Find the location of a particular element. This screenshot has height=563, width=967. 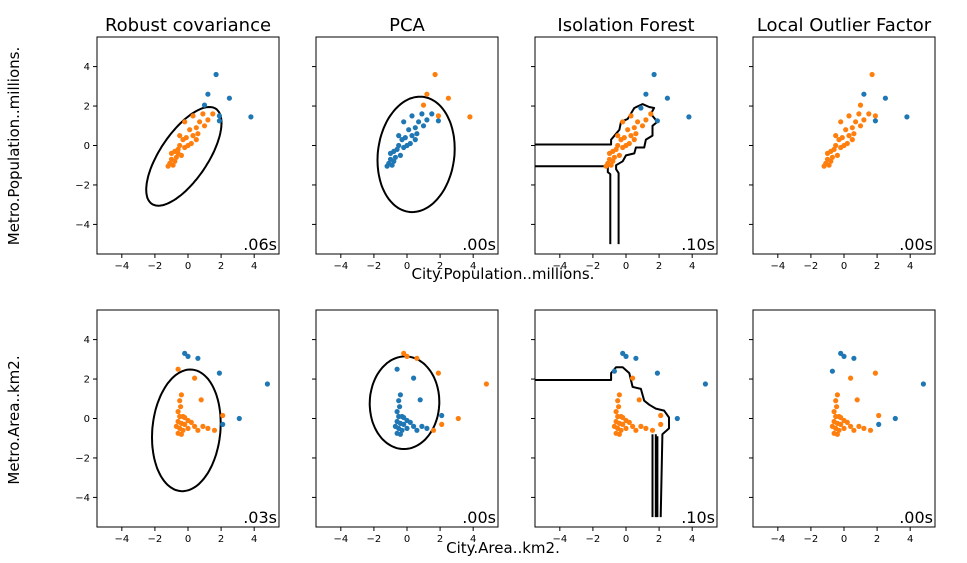

y-tick-label: 2 is located at coordinates (87, 380).